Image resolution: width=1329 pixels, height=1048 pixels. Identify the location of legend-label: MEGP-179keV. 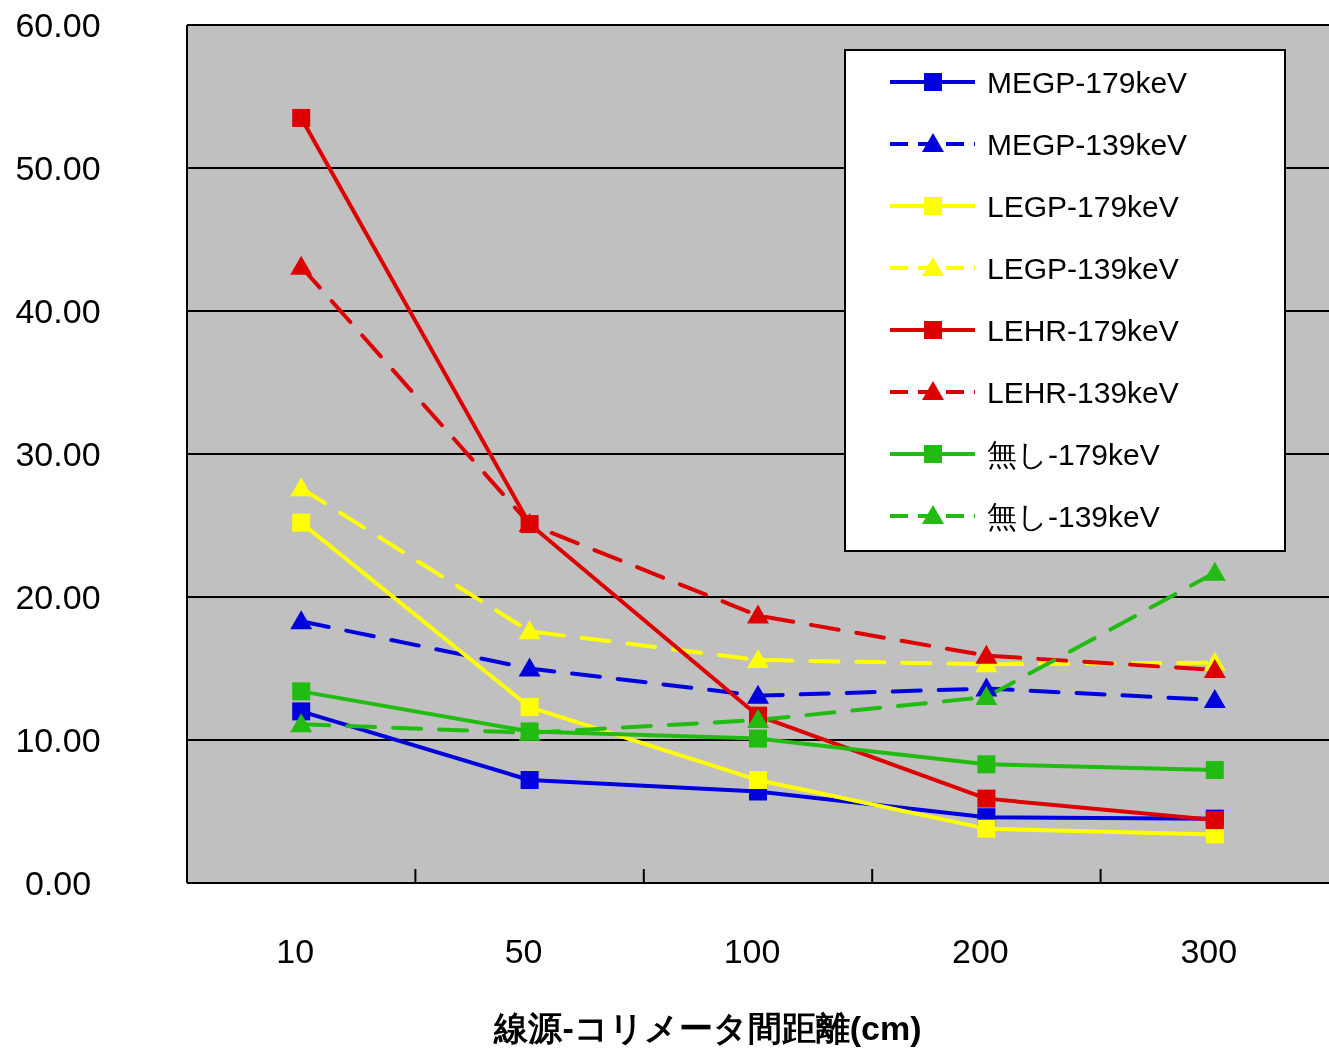
(1087, 82).